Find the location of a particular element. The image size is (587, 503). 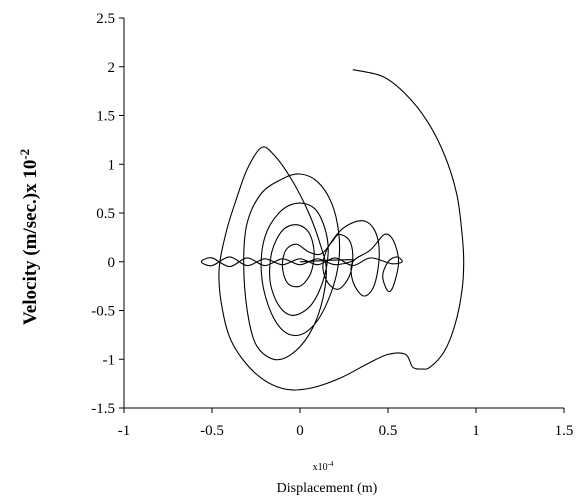

x-tick-label: 1 is located at coordinates (476, 431).